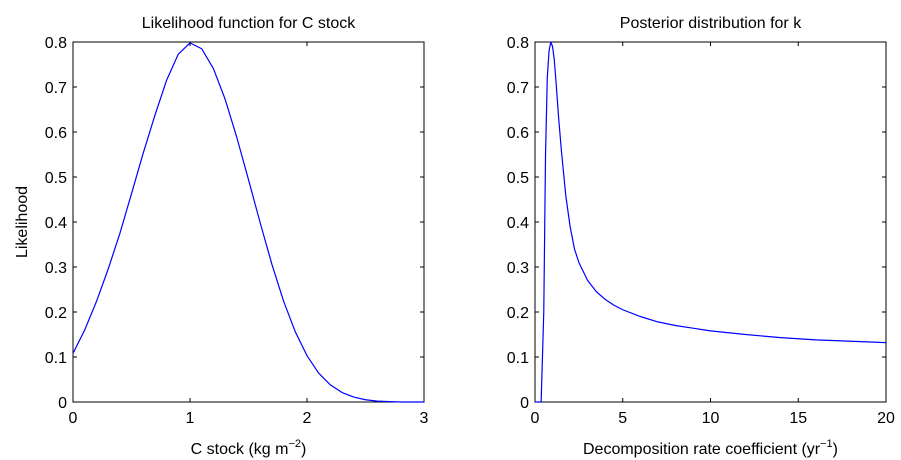  I want to click on x-tick-label: 10, so click(711, 418).